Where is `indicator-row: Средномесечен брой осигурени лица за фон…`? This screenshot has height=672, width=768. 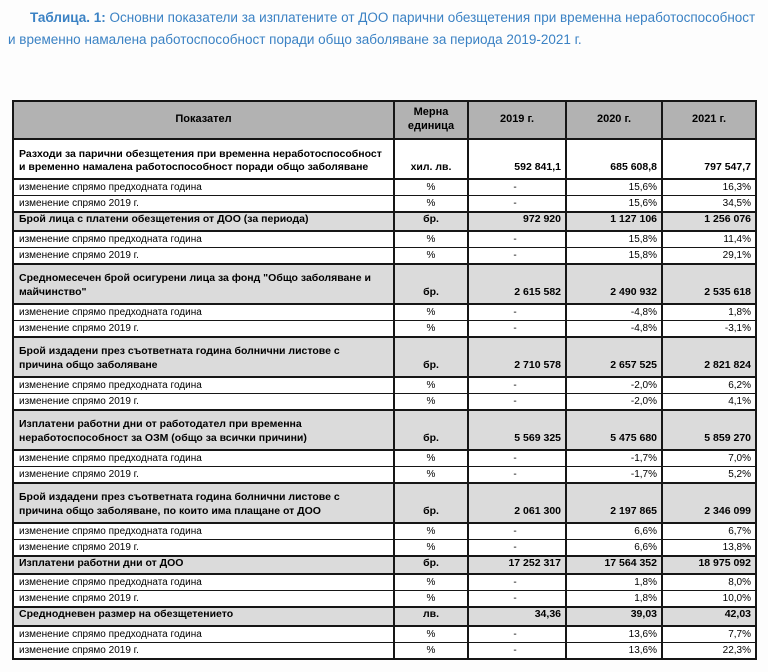
indicator-row: Средномесечен брой осигурени лица за фон… is located at coordinates (384, 283).